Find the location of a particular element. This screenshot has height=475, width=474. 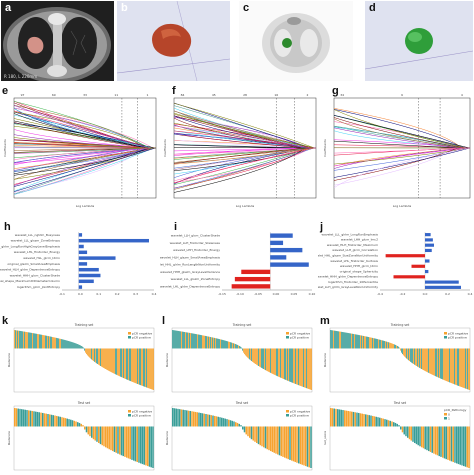

feature-label: wavelet_HLL_glcm_Idmn is located at coordinates (41, 258).